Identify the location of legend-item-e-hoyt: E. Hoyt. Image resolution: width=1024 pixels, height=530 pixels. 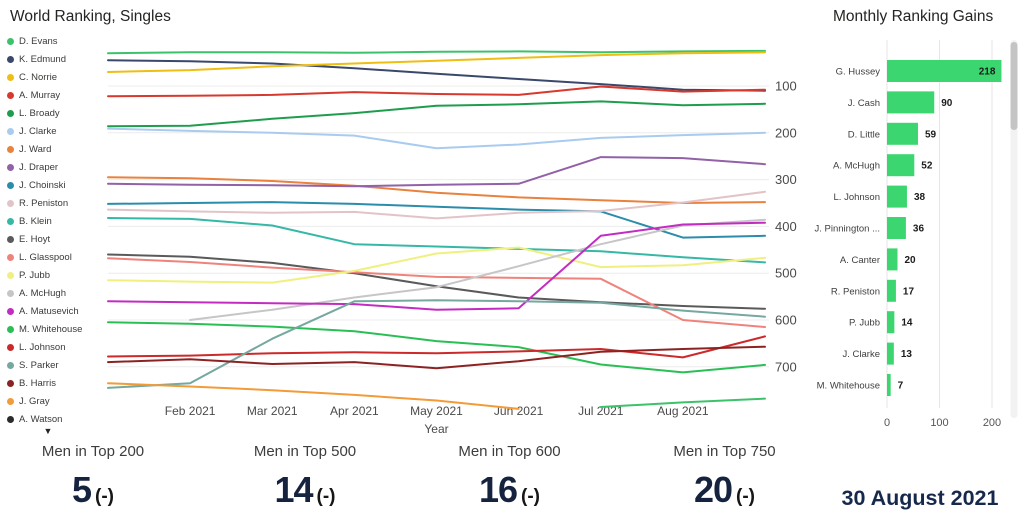
(56, 239).